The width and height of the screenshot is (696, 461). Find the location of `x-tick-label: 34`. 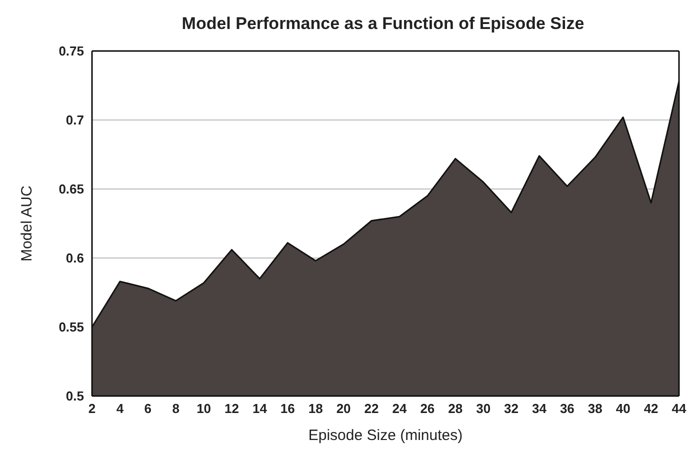

x-tick-label: 34 is located at coordinates (540, 408).